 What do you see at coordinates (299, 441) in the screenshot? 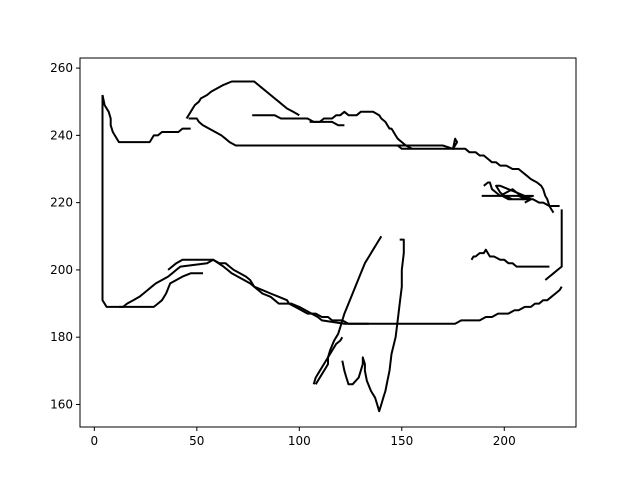
I see `x-tick-label: 100` at bounding box center [299, 441].